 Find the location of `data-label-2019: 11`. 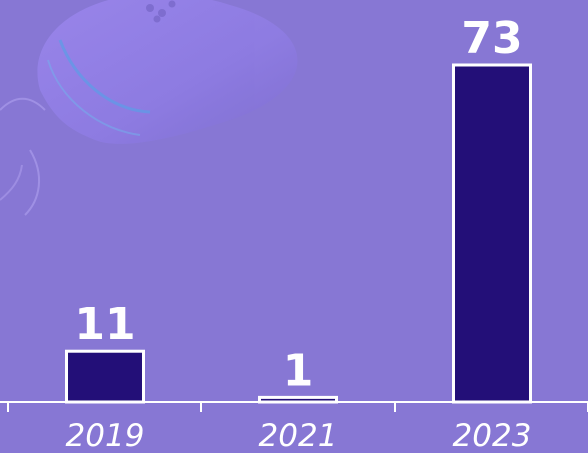

data-label-2019: 11 is located at coordinates (104, 324).